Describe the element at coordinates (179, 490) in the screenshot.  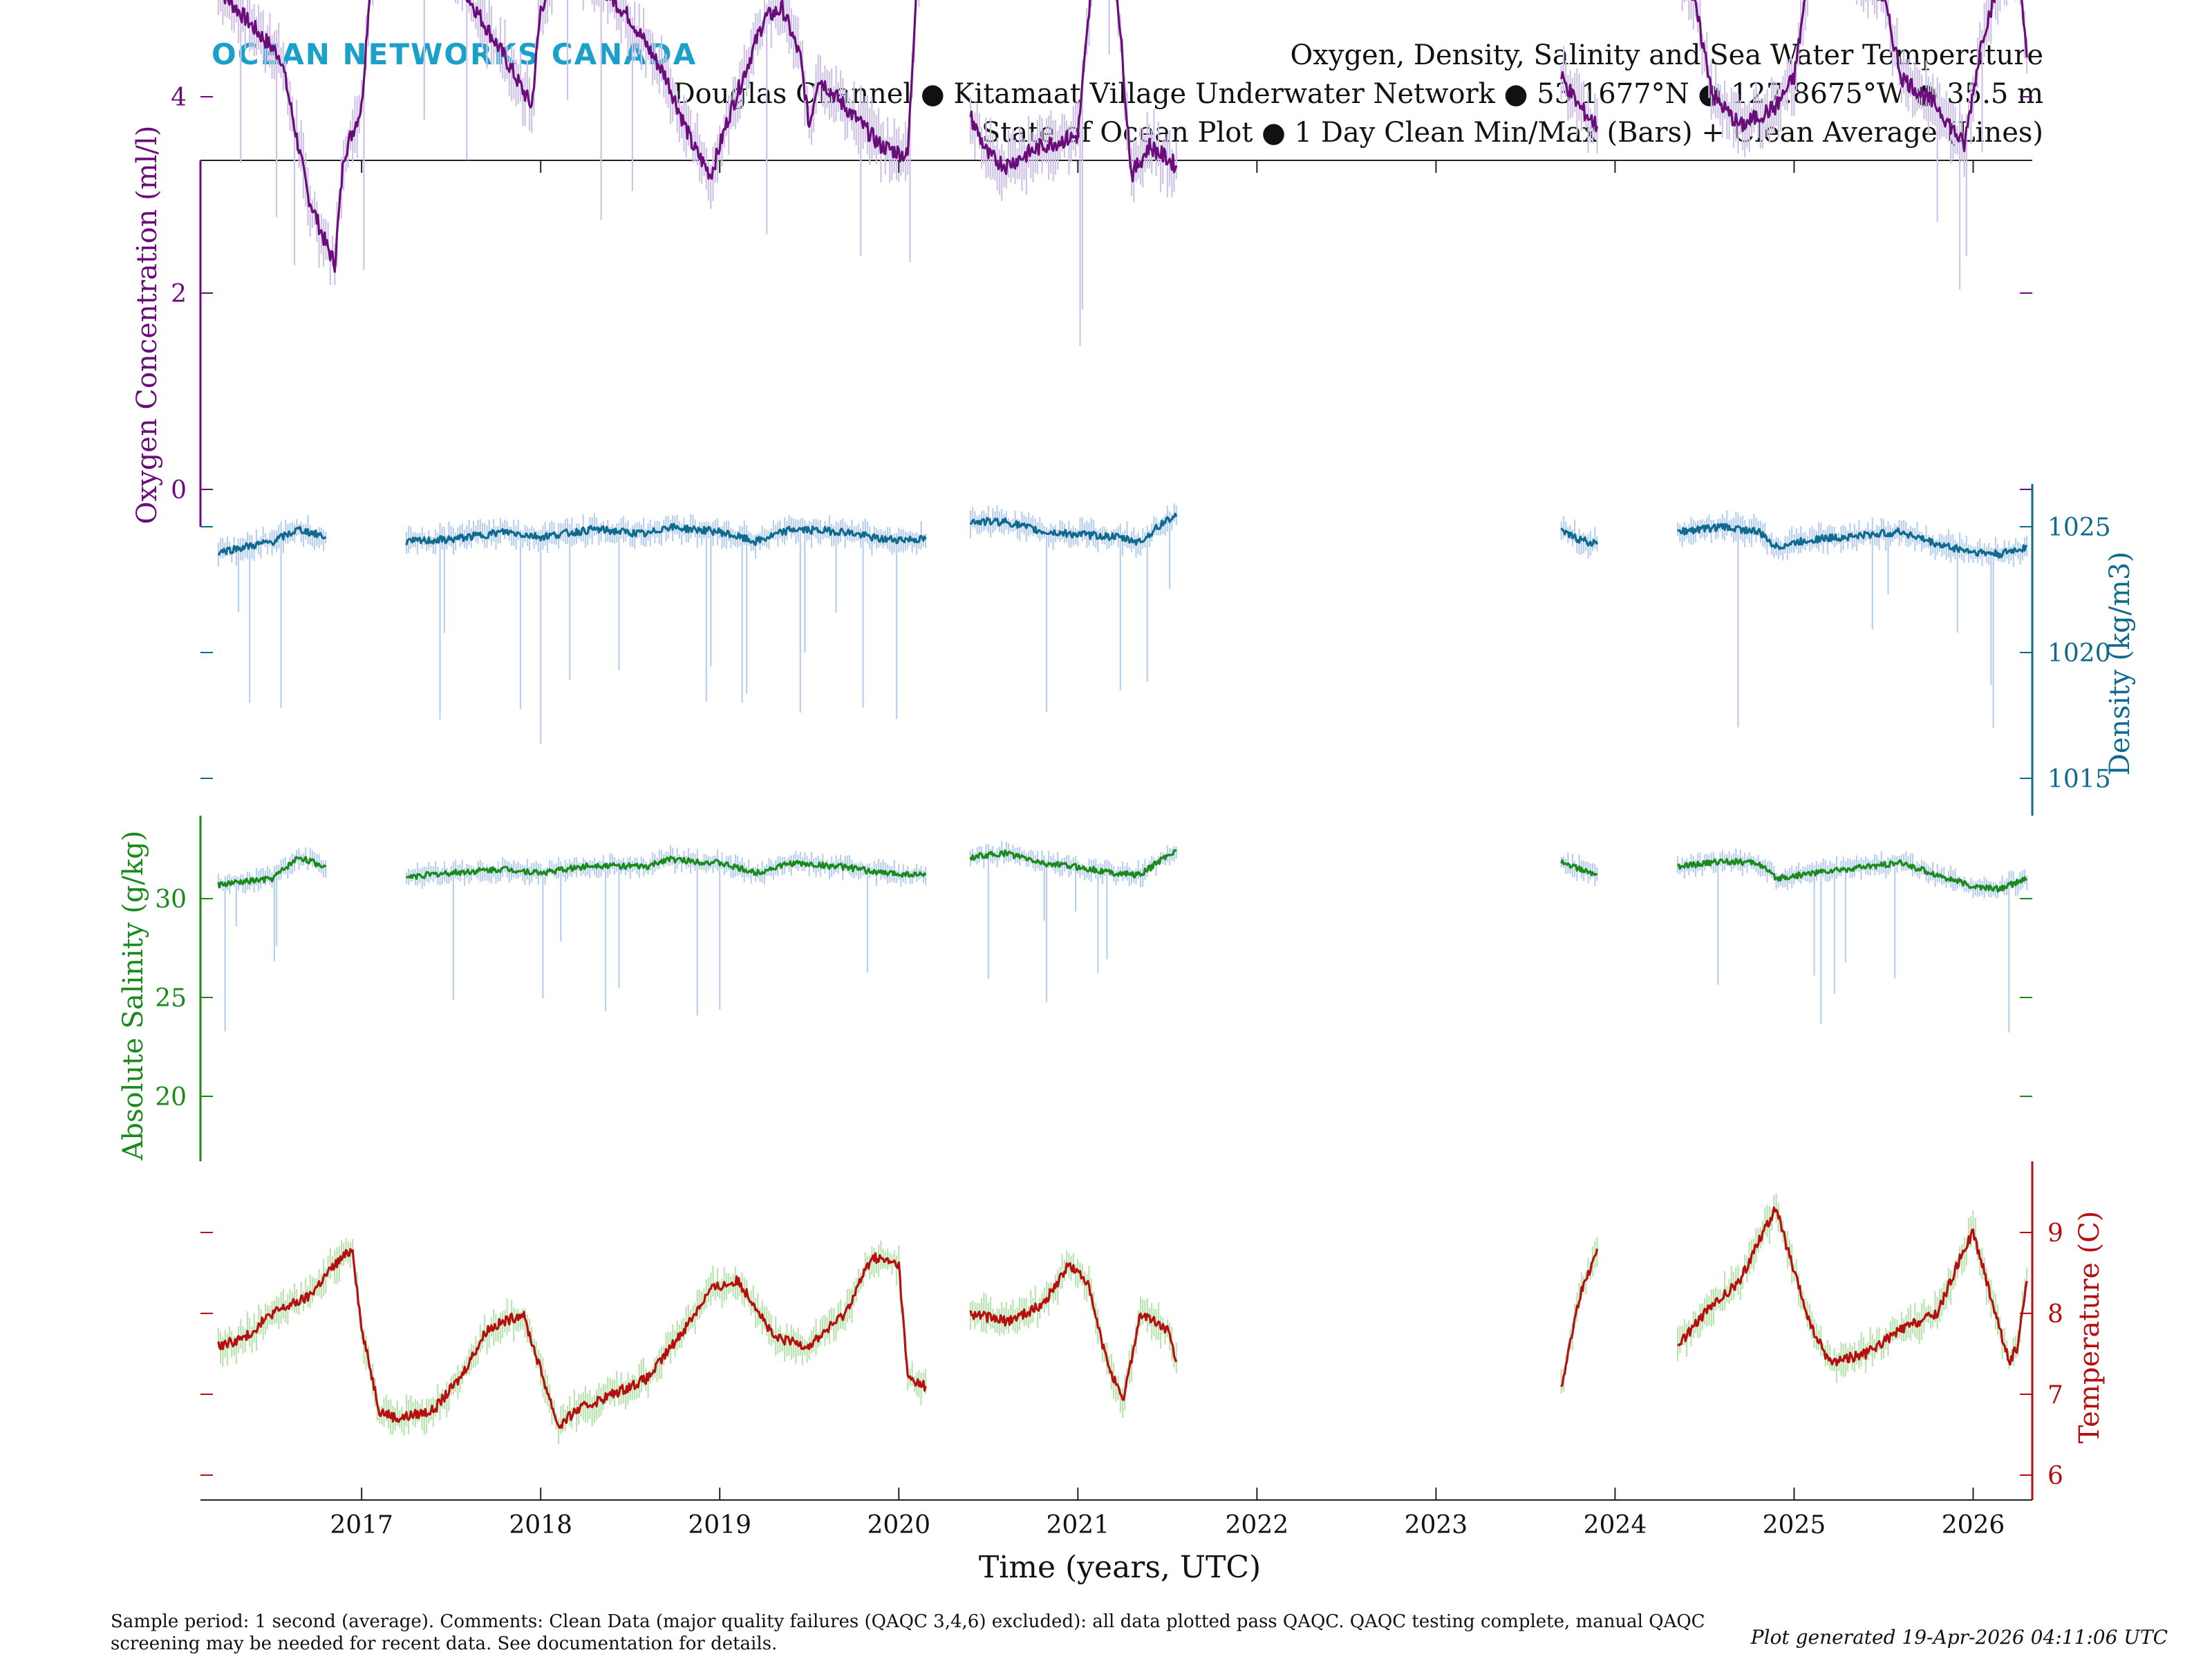
I see `oxygen-tick-label: 0` at that location.